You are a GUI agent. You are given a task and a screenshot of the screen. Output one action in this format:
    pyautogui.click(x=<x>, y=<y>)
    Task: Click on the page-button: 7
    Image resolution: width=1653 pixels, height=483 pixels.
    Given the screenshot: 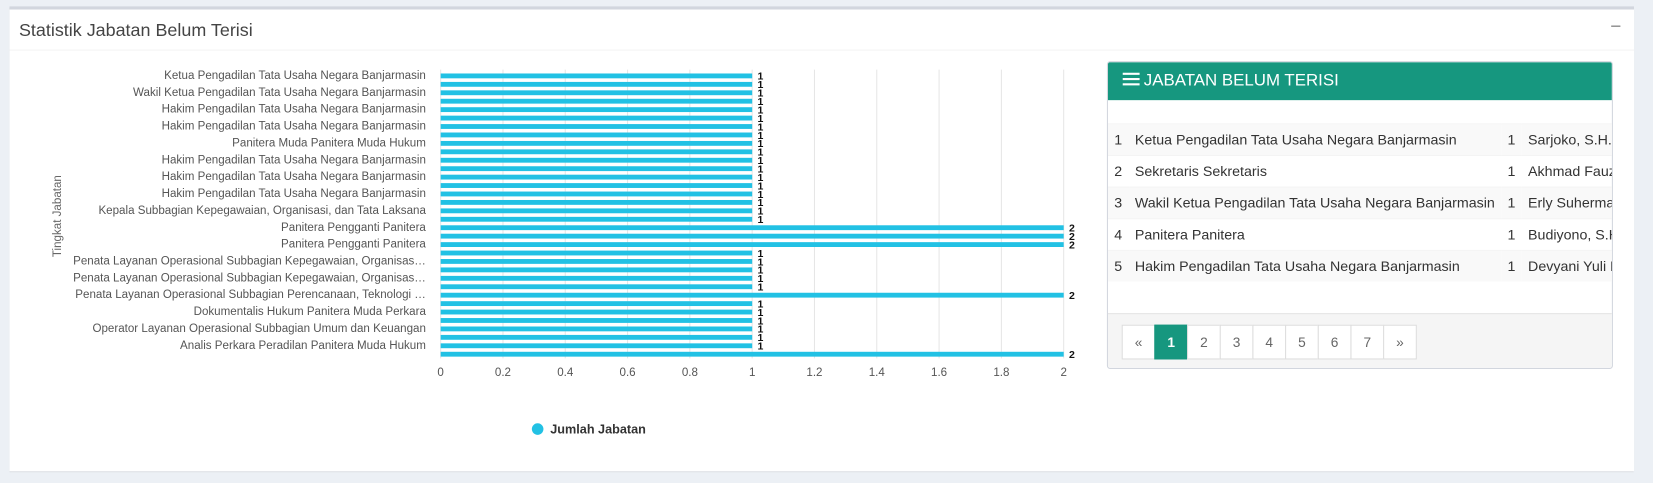 What is the action you would take?
    pyautogui.click(x=1367, y=342)
    